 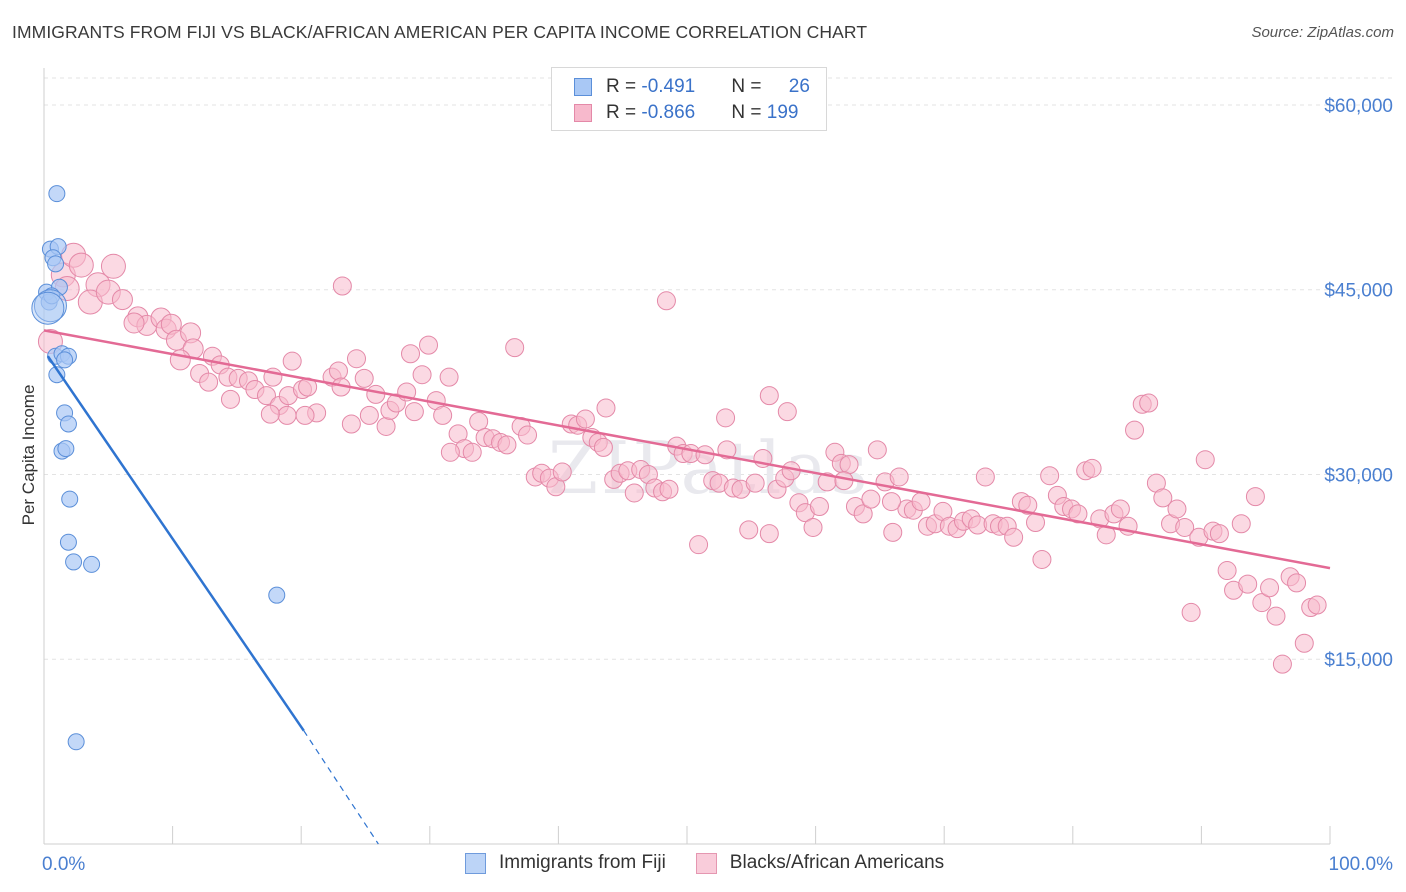 What do you see at coordinates (782, 112) in the screenshot?
I see `legend-n-value: 199` at bounding box center [782, 112].